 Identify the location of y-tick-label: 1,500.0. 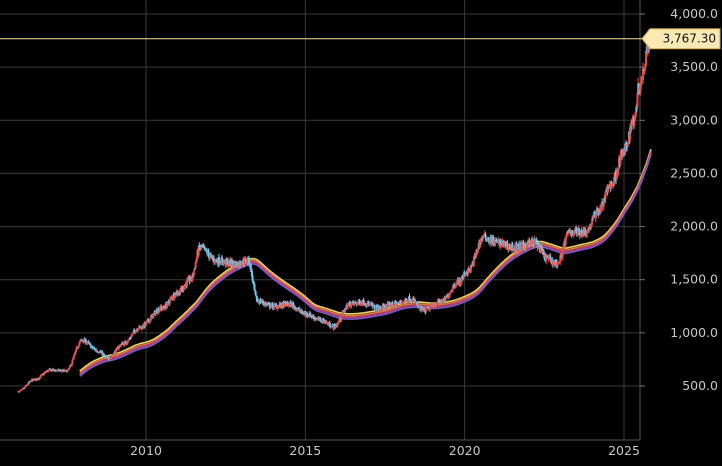
(694, 279).